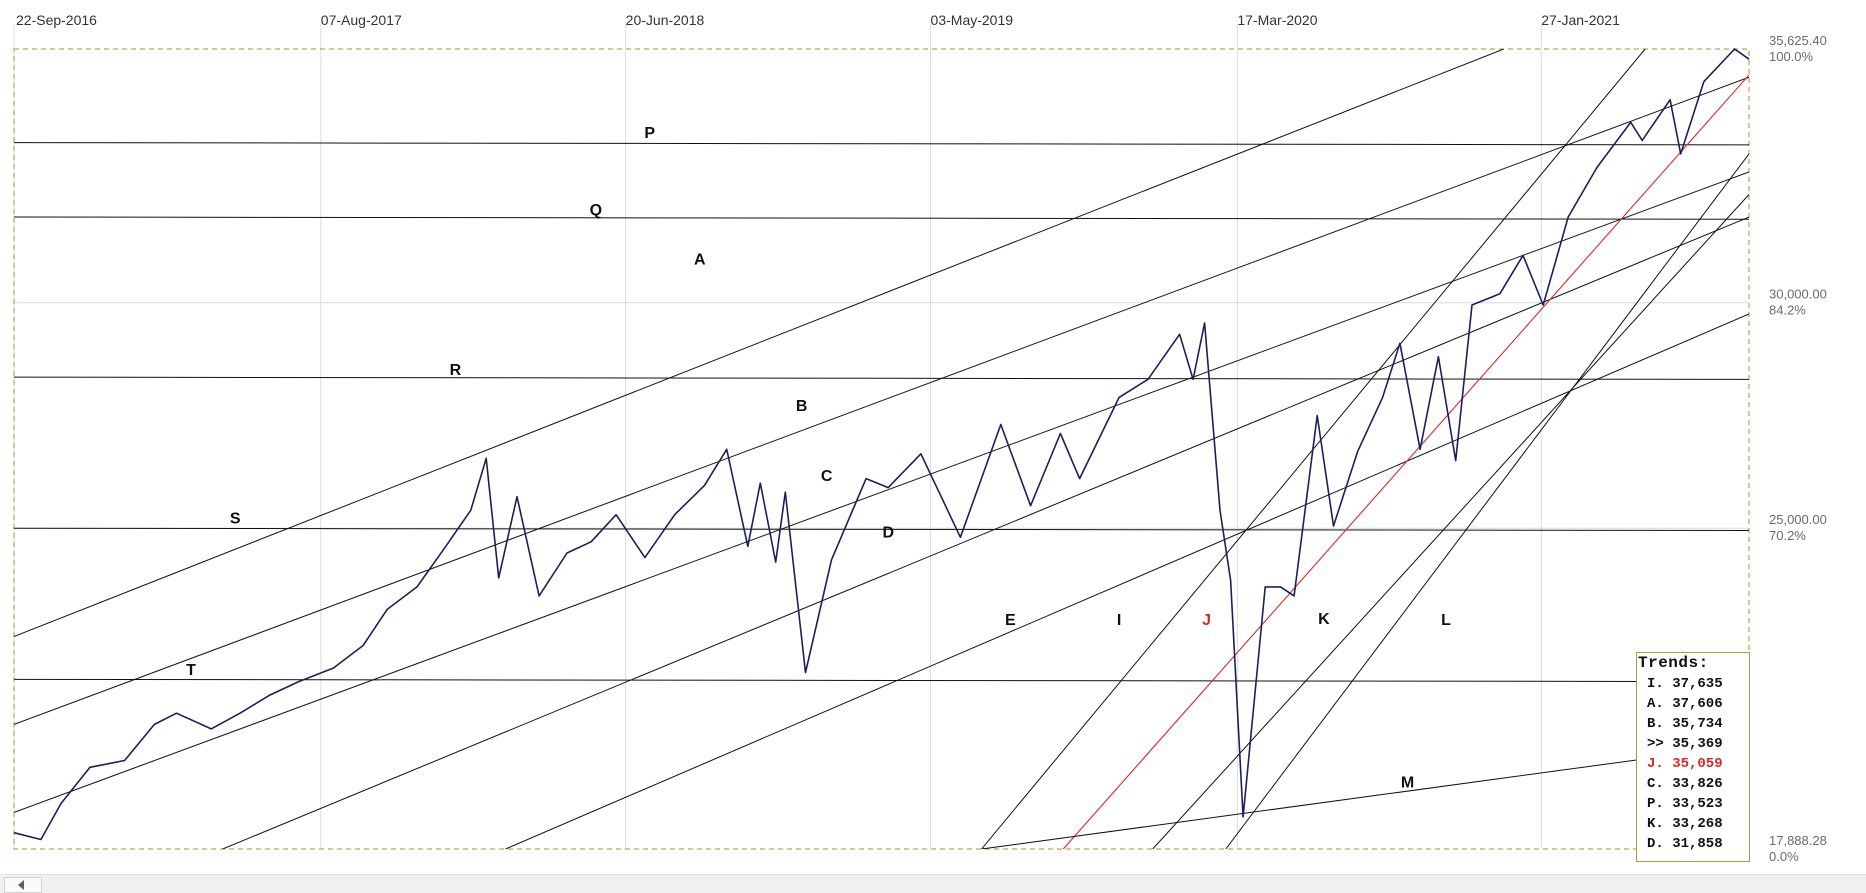 Image resolution: width=1866 pixels, height=893 pixels. What do you see at coordinates (1365, 796) in the screenshot?
I see `trend-line-m` at bounding box center [1365, 796].